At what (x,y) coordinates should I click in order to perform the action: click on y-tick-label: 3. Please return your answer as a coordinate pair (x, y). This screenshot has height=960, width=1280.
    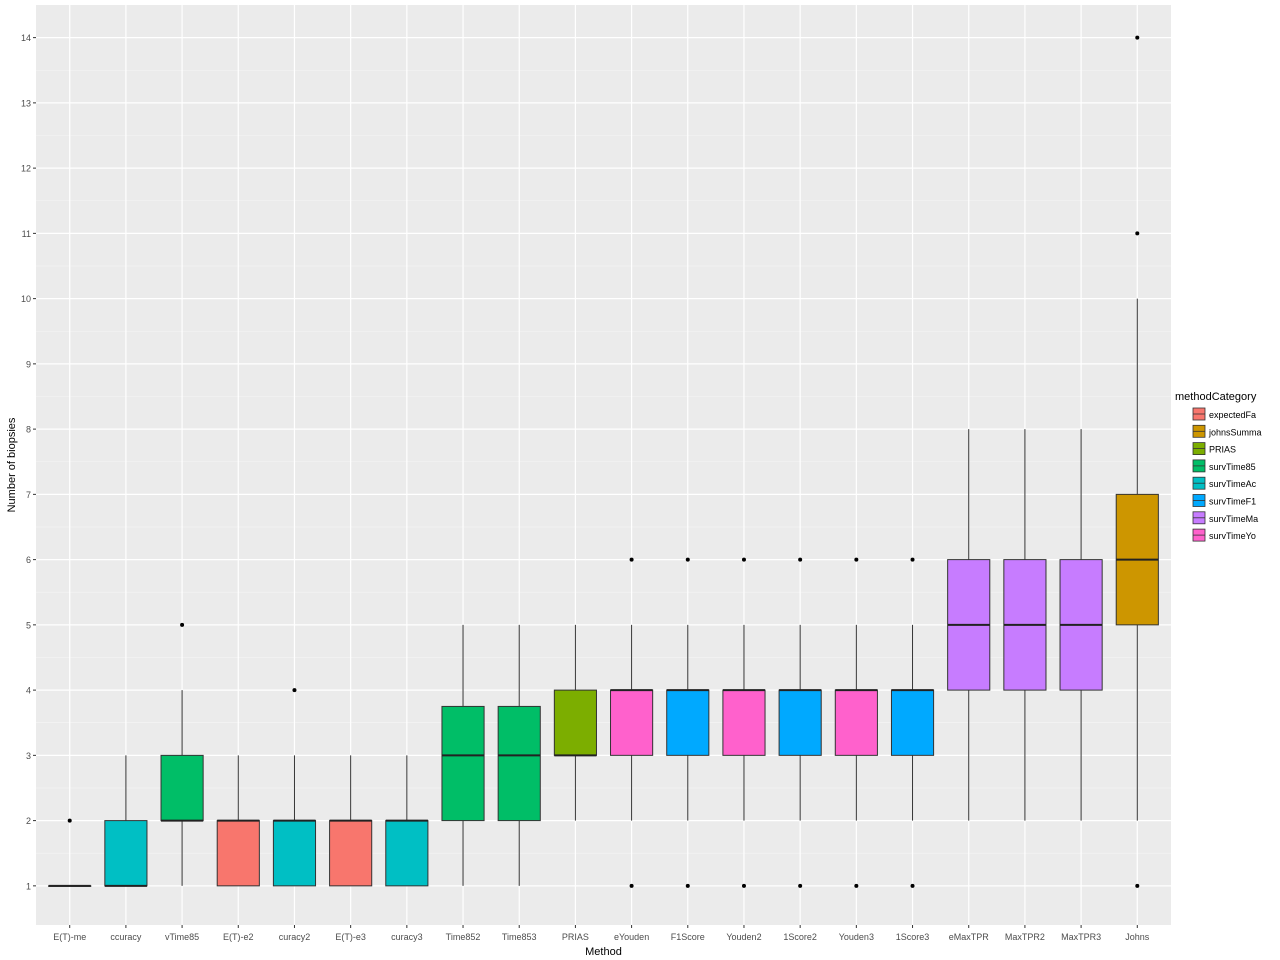
    Looking at the image, I should click on (28, 756).